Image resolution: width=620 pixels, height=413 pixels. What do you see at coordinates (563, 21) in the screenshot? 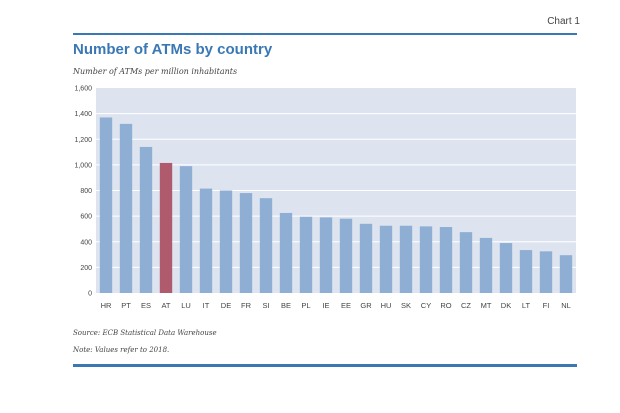
I see `chart-tag: Chart 1` at bounding box center [563, 21].